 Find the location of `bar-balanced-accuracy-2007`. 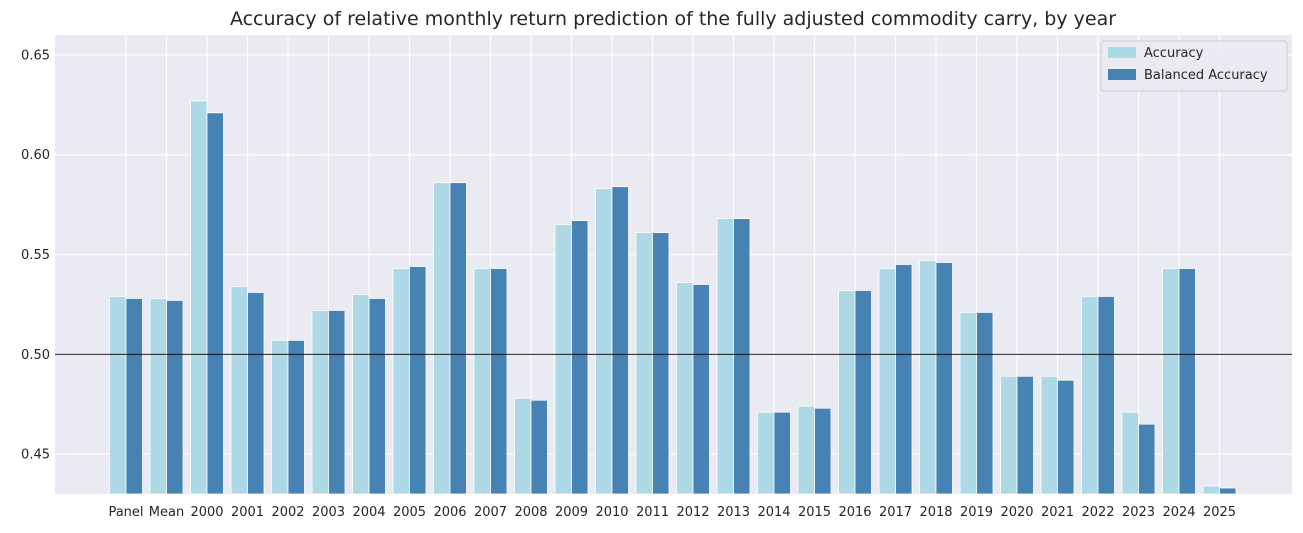

bar-balanced-accuracy-2007 is located at coordinates (499, 381).